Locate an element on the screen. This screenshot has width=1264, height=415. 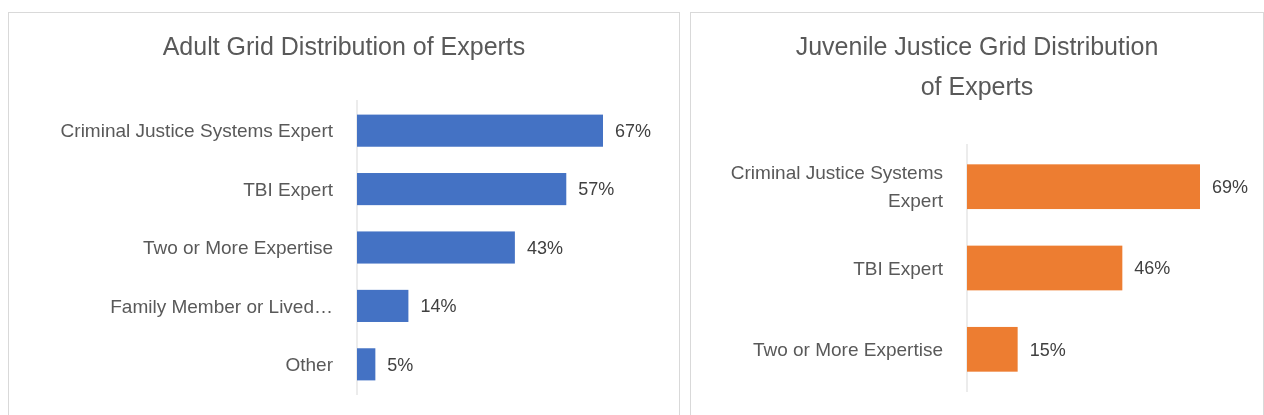
chart-title: Adult Grid Distribution of Experts is located at coordinates (344, 46).